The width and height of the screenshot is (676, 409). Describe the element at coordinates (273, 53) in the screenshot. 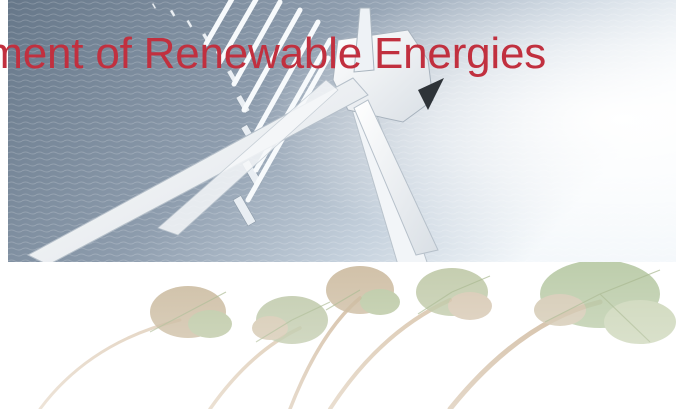

I see `slide-title: oment of Renewable Energies` at that location.